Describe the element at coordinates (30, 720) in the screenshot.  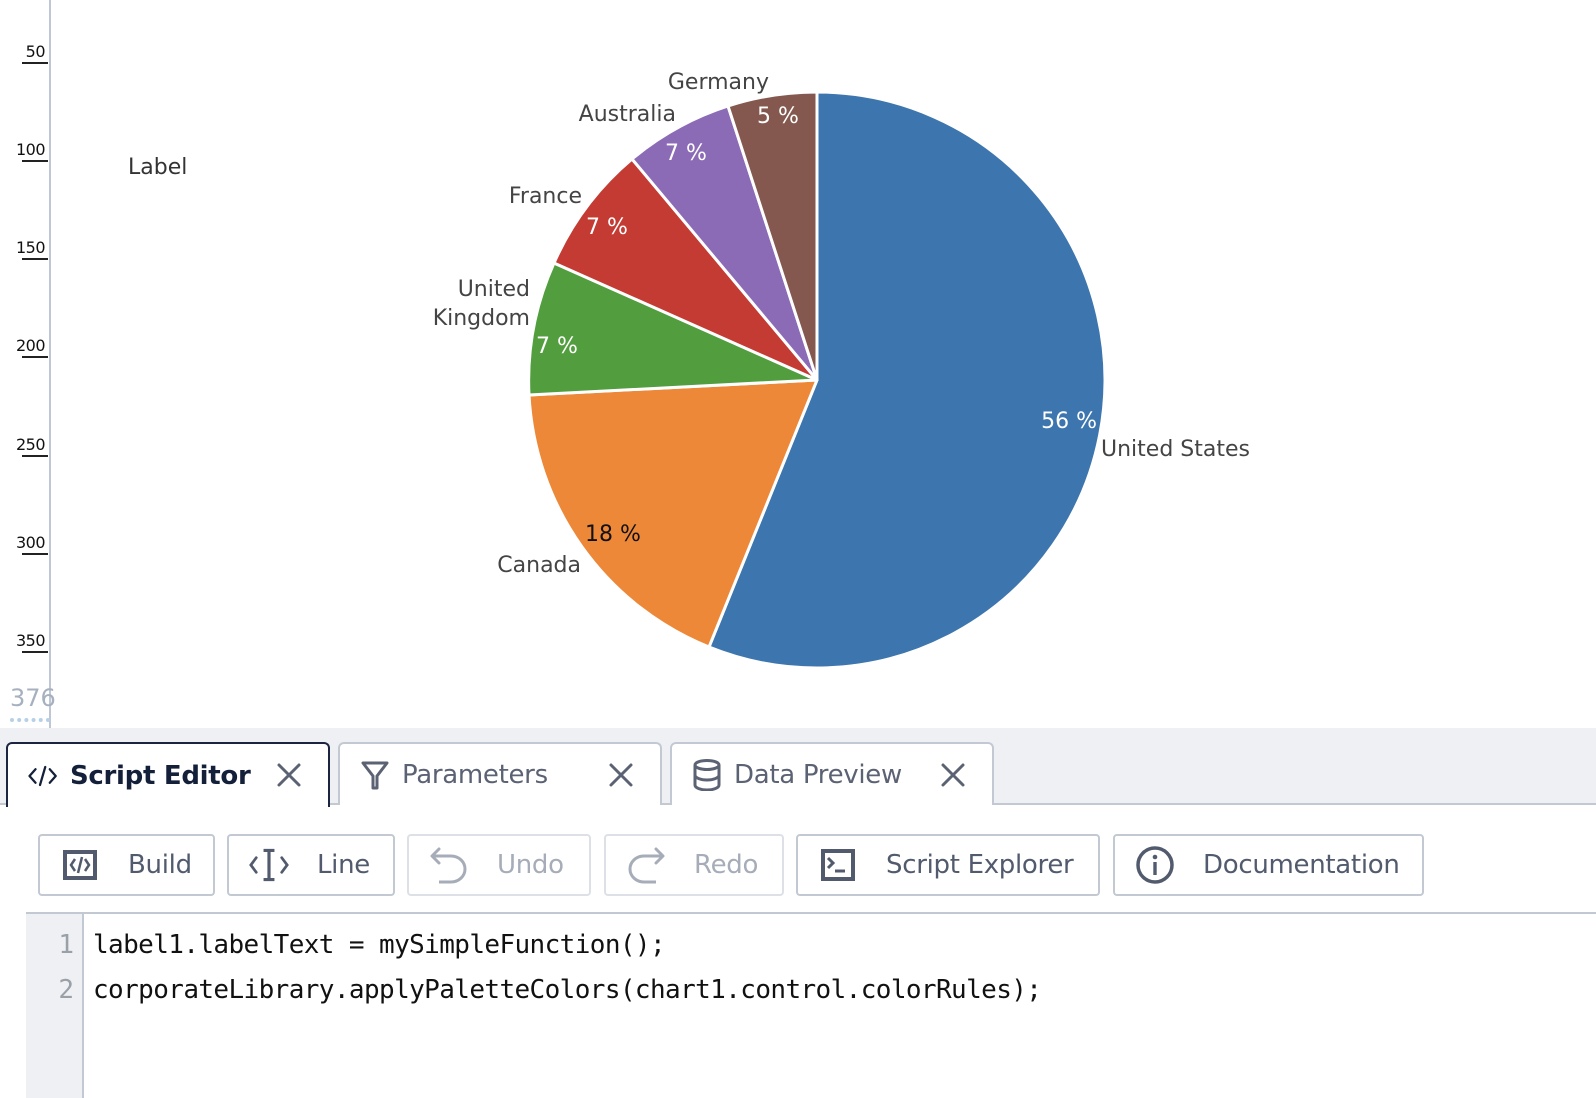
I see `ruler-resize-handle` at that location.